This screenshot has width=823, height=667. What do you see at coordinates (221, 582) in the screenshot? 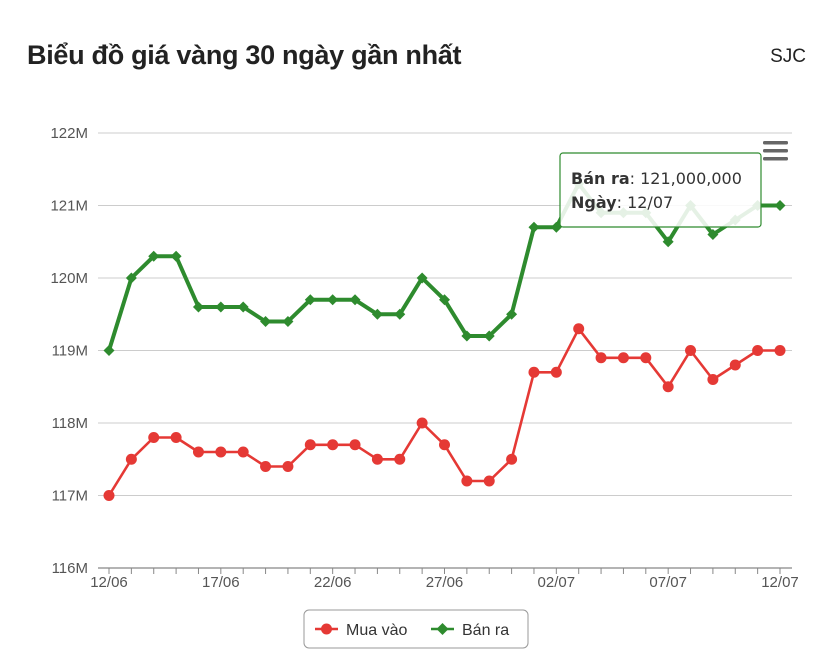
I see `x-tick-label: 17/06` at bounding box center [221, 582].